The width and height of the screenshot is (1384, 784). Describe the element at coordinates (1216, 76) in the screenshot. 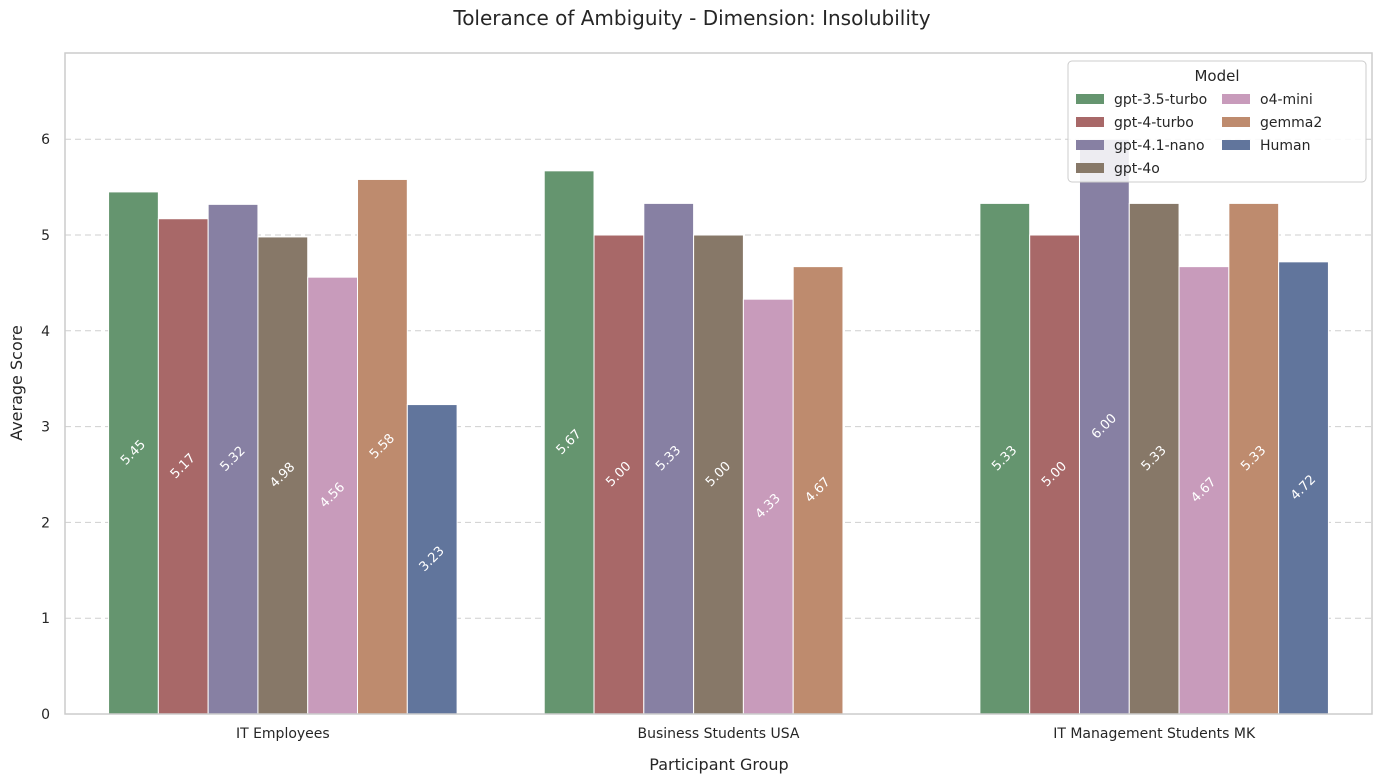

I see `legend-title: Model` at that location.